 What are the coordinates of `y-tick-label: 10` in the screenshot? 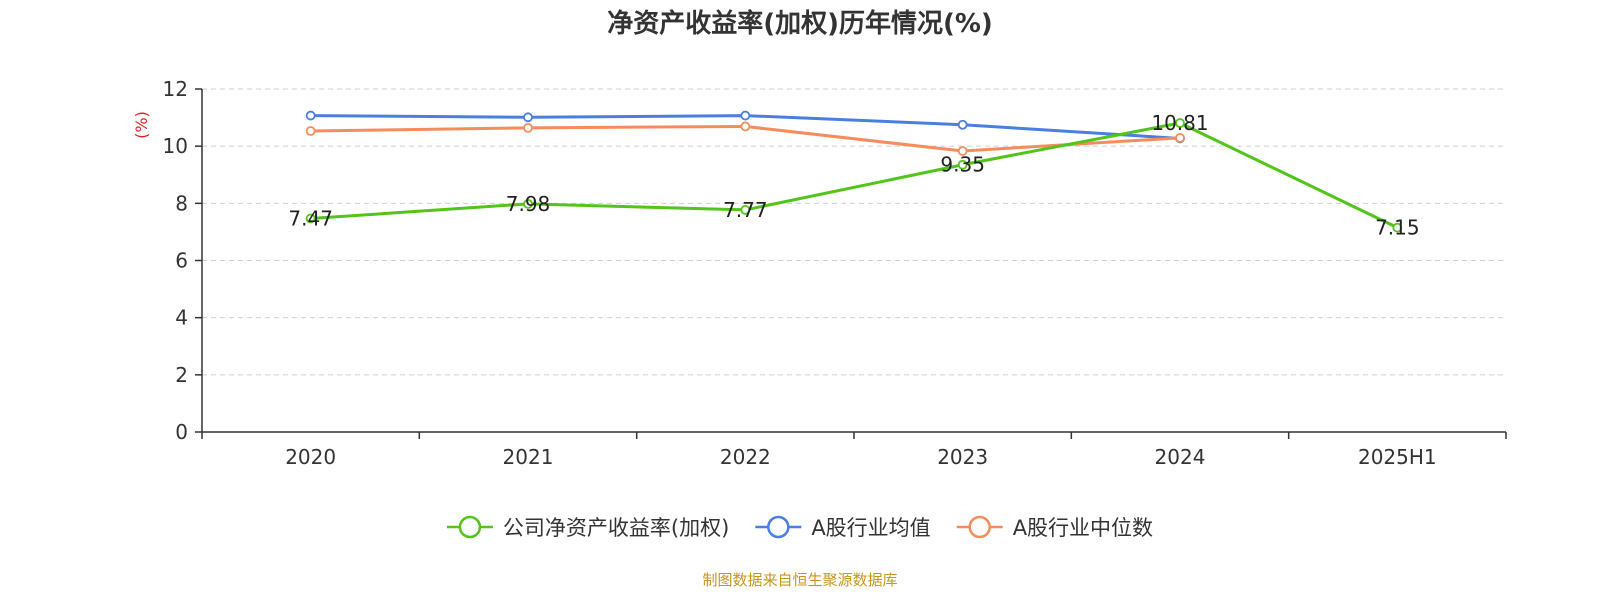 It's located at (175, 146).